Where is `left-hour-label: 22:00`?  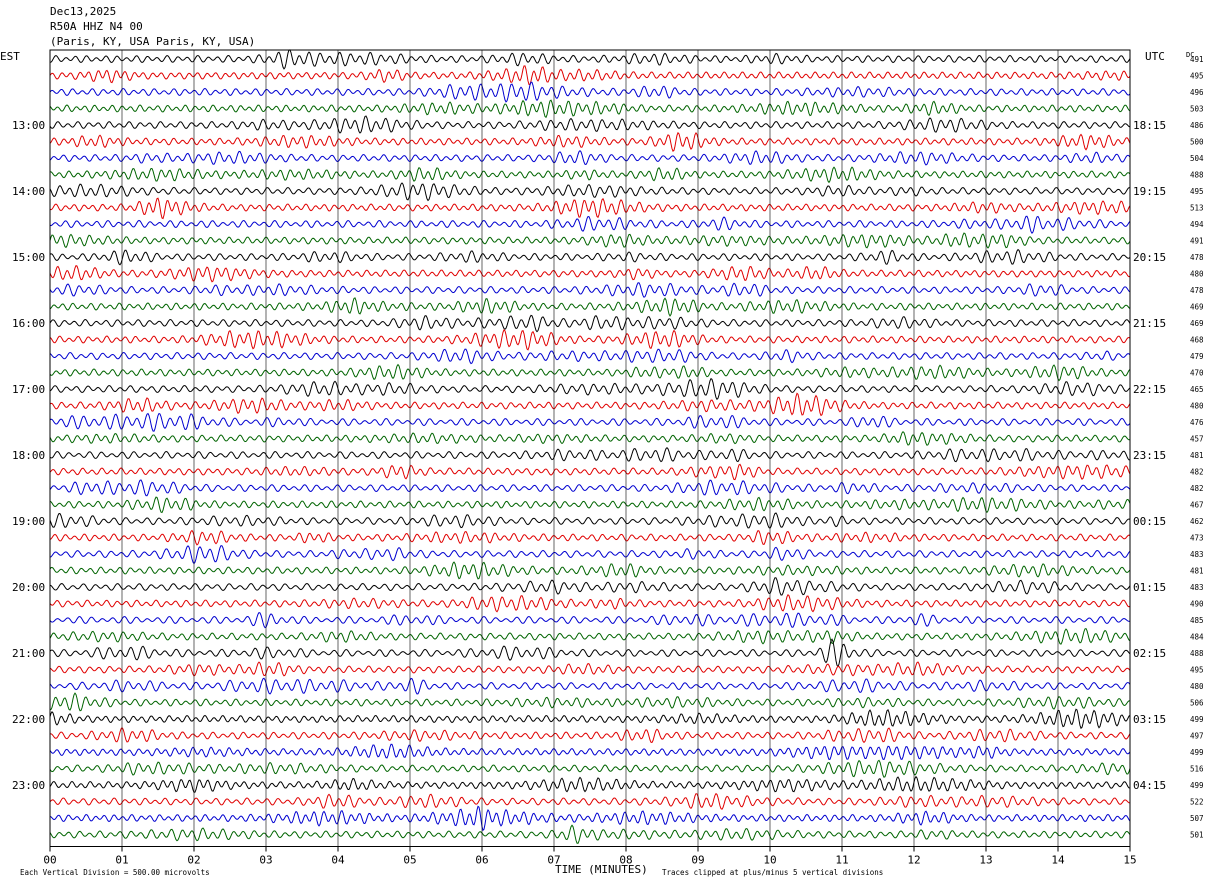 left-hour-label: 22:00 is located at coordinates (28, 719).